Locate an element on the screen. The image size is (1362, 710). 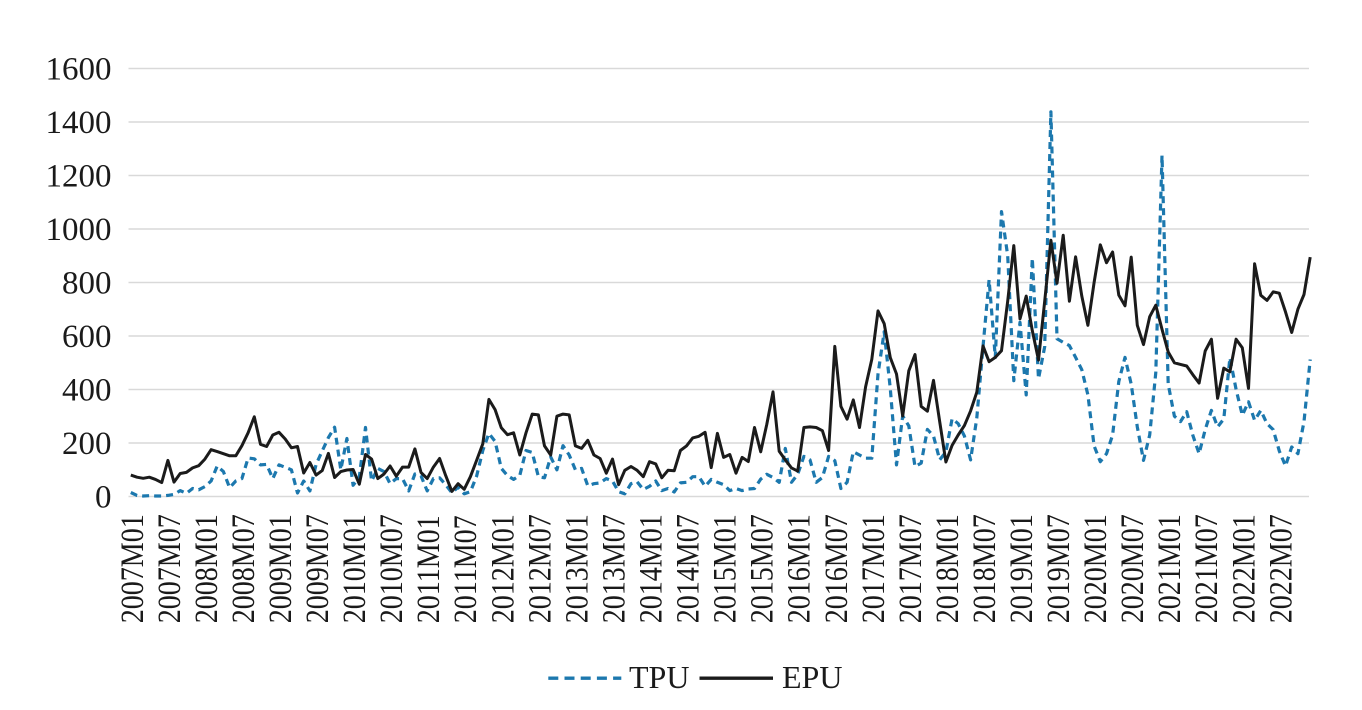
svg-text: 2019M07 is located at coordinates (1058, 568).